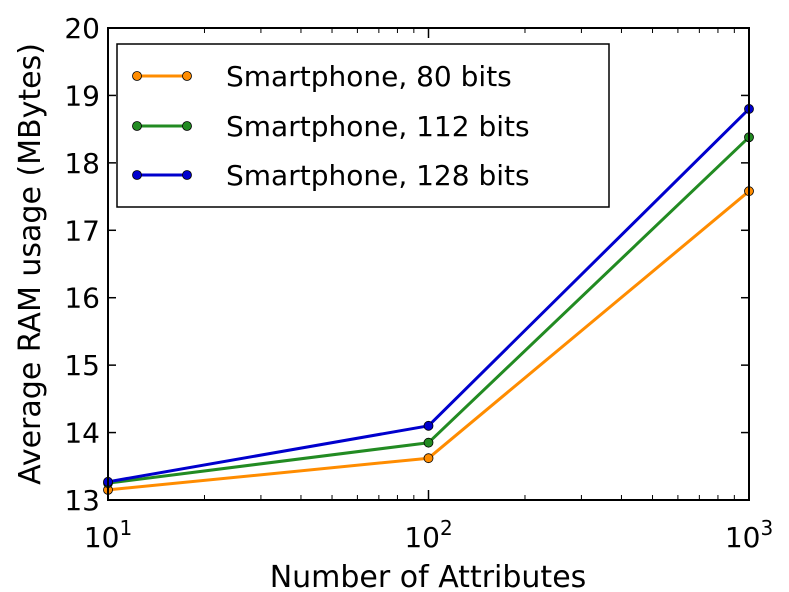 The image size is (789, 592). What do you see at coordinates (749, 535) in the screenshot?
I see `x-tick-label: 10³` at bounding box center [749, 535].